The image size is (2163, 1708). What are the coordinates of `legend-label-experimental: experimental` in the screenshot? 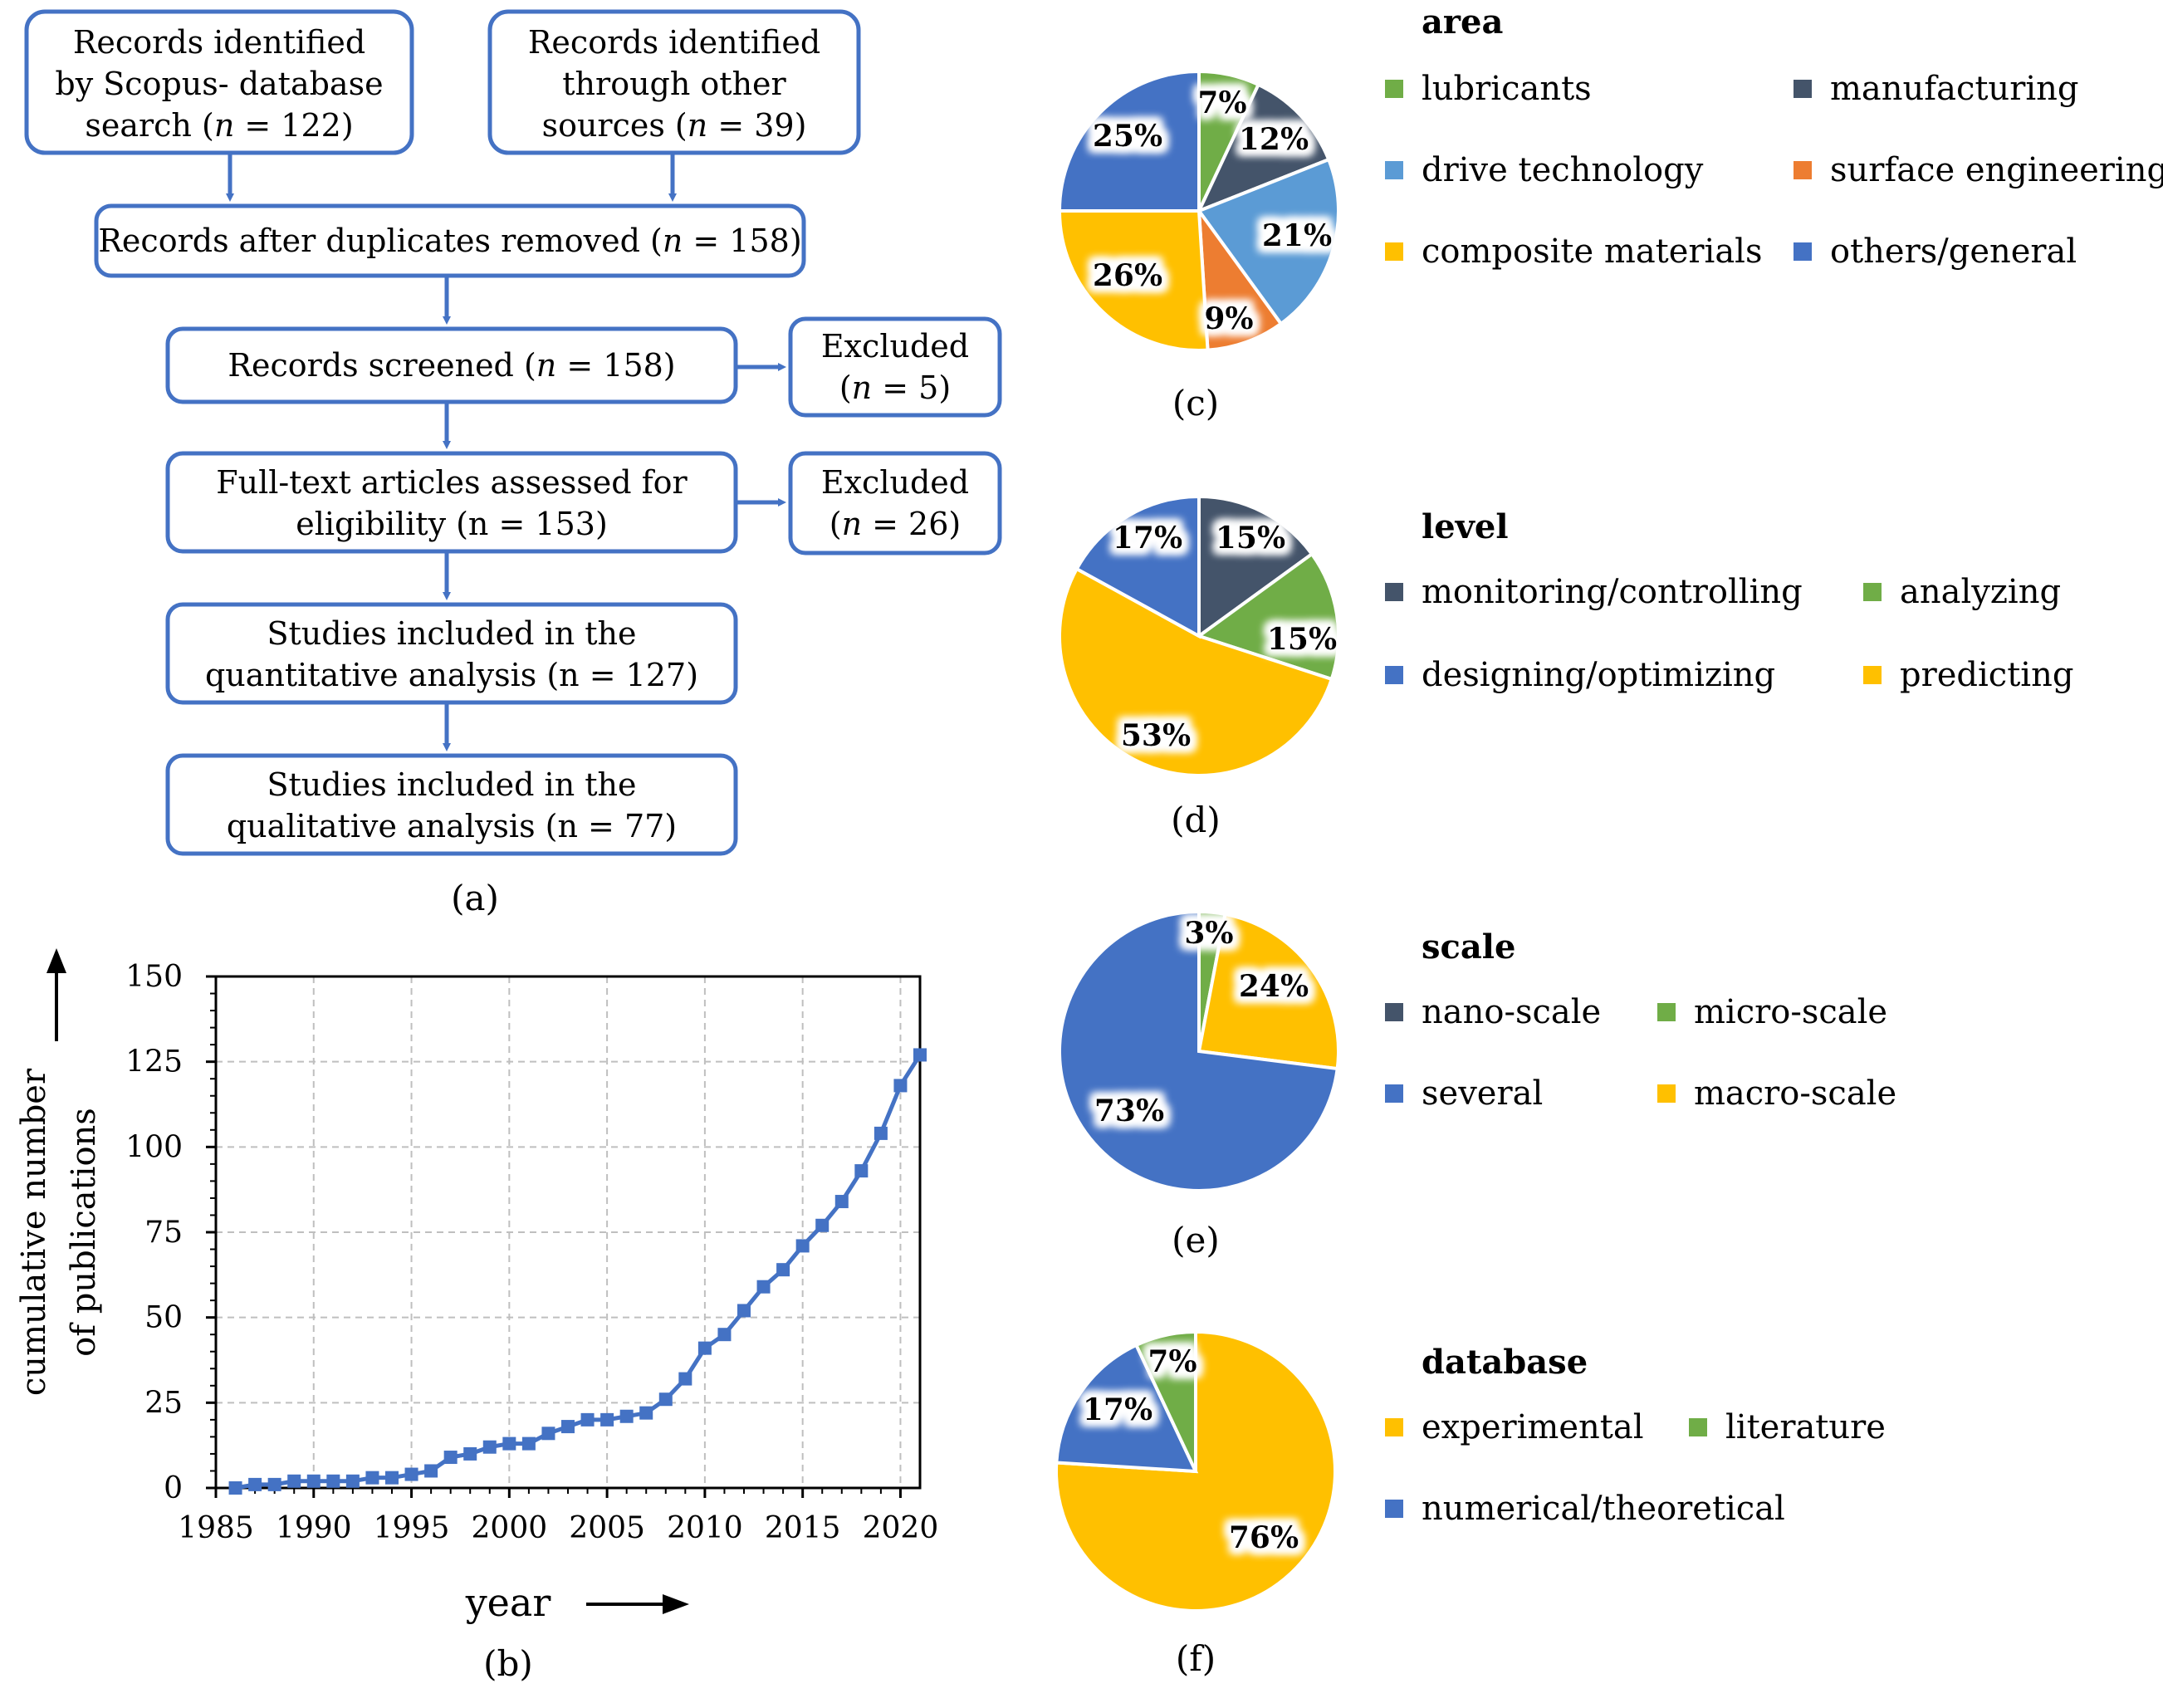 It's located at (1533, 1427).